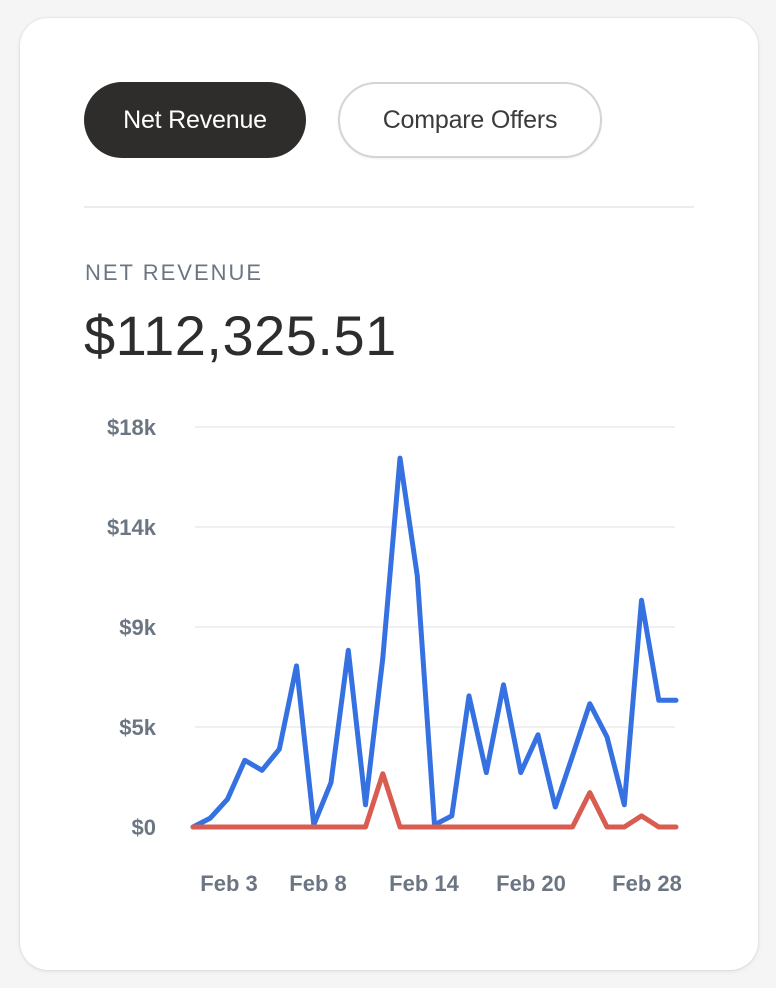 The width and height of the screenshot is (776, 988). Describe the element at coordinates (424, 883) in the screenshot. I see `x-tick-label: Feb 14` at that location.